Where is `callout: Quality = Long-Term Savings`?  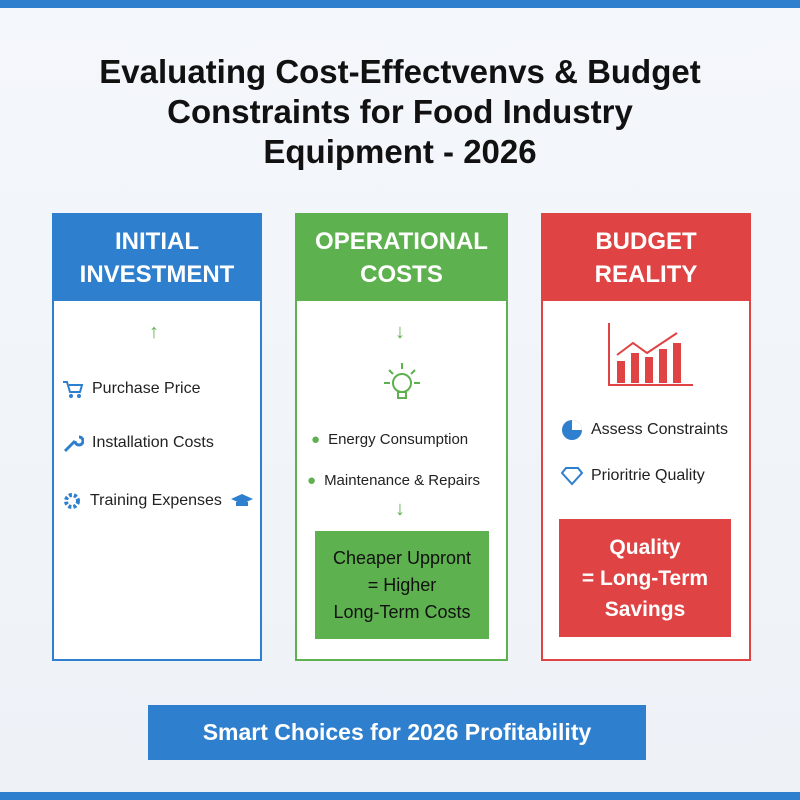 callout: Quality = Long-Term Savings is located at coordinates (645, 578).